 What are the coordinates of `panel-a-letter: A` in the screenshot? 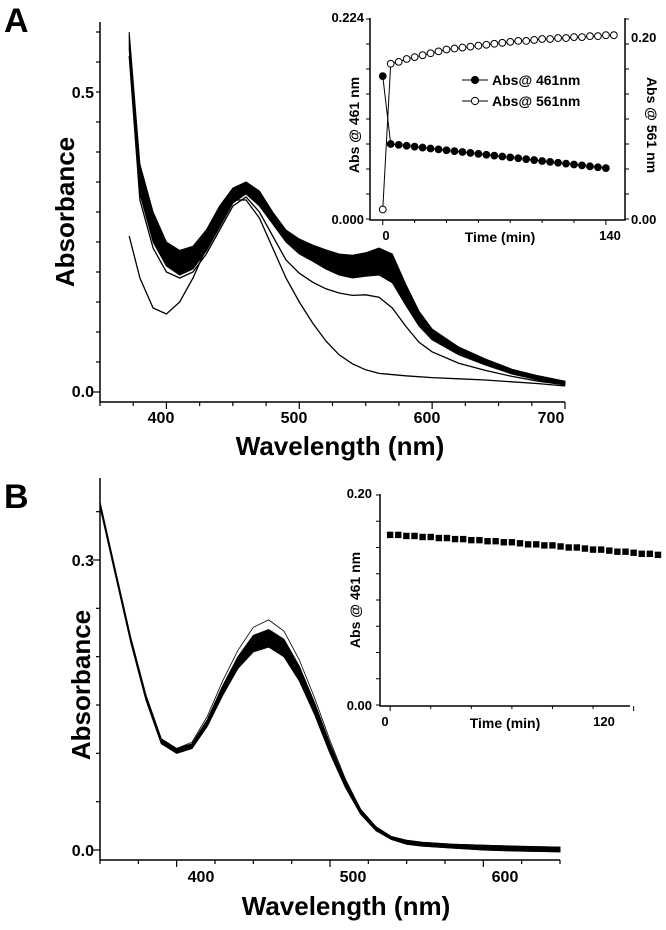 It's located at (16, 21).